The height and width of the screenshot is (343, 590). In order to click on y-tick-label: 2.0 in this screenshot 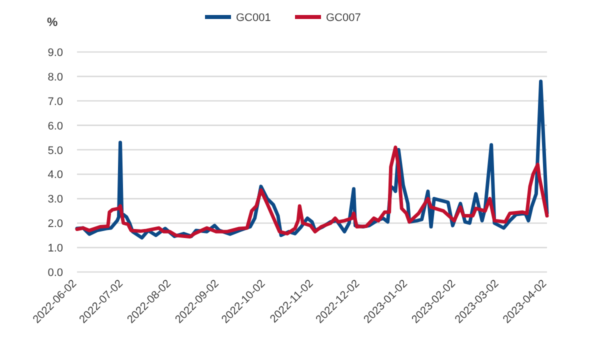, I will do `click(55, 224)`.